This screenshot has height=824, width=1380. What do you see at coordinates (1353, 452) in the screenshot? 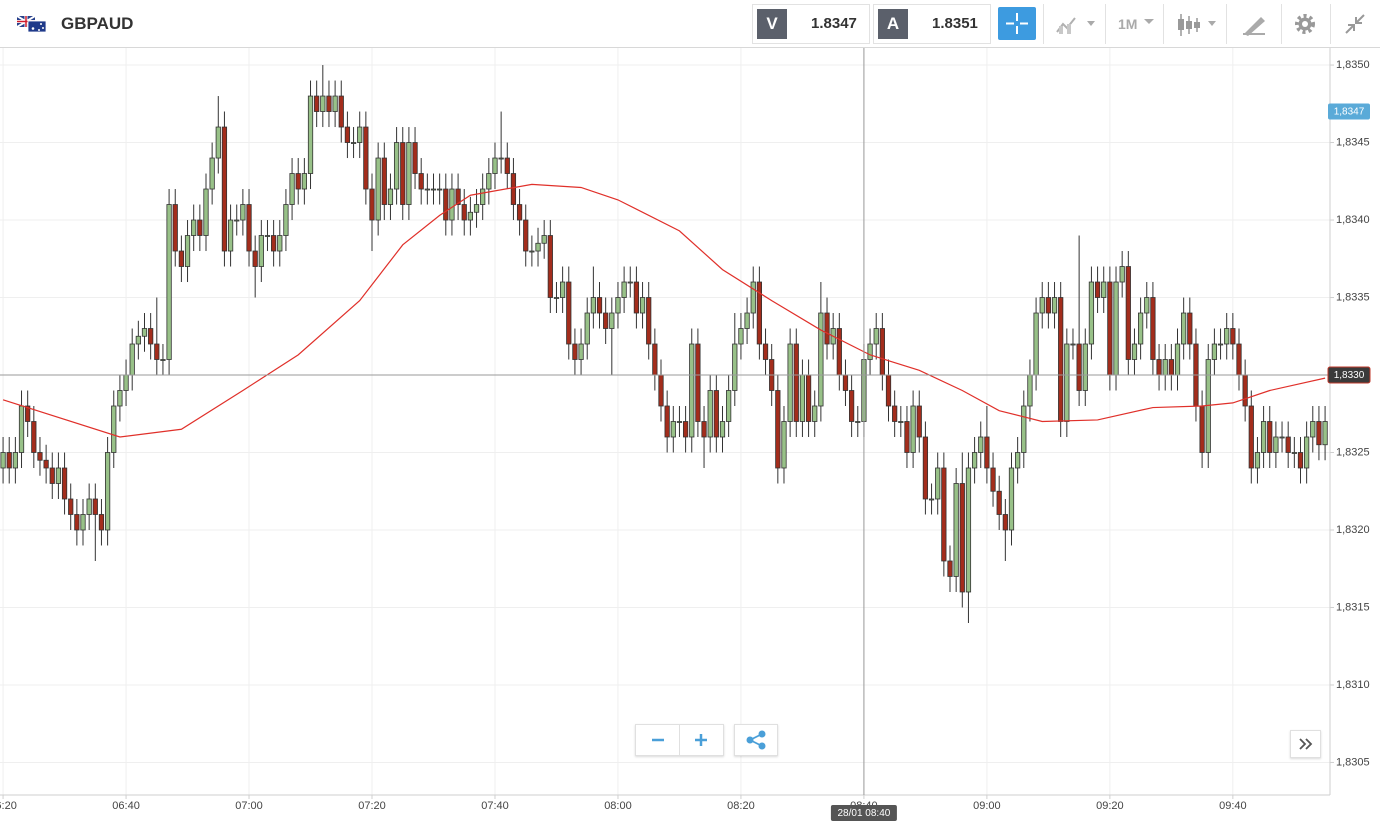
I see `y-tick-label: 1,8325` at bounding box center [1353, 452].